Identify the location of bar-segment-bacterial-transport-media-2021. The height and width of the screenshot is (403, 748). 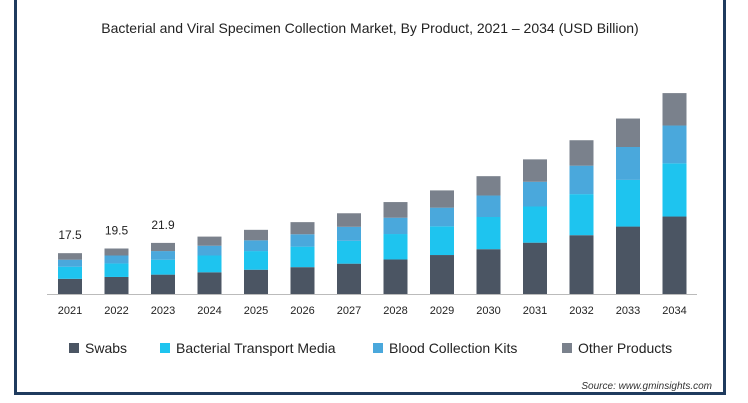
(70, 272).